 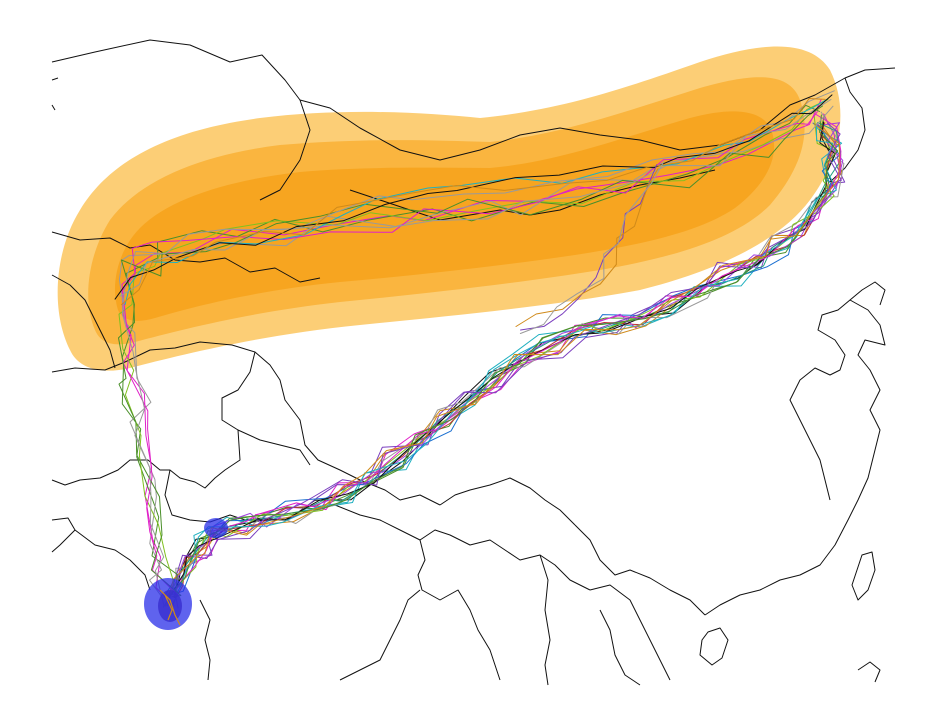 I want to click on stopover-area-inland, so click(x=216, y=528).